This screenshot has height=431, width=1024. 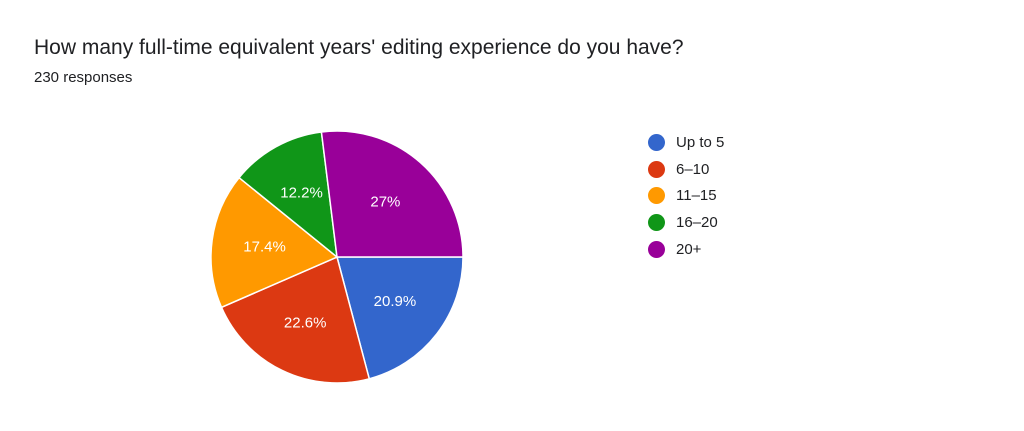 What do you see at coordinates (693, 169) in the screenshot?
I see `legend-label: 6–10` at bounding box center [693, 169].